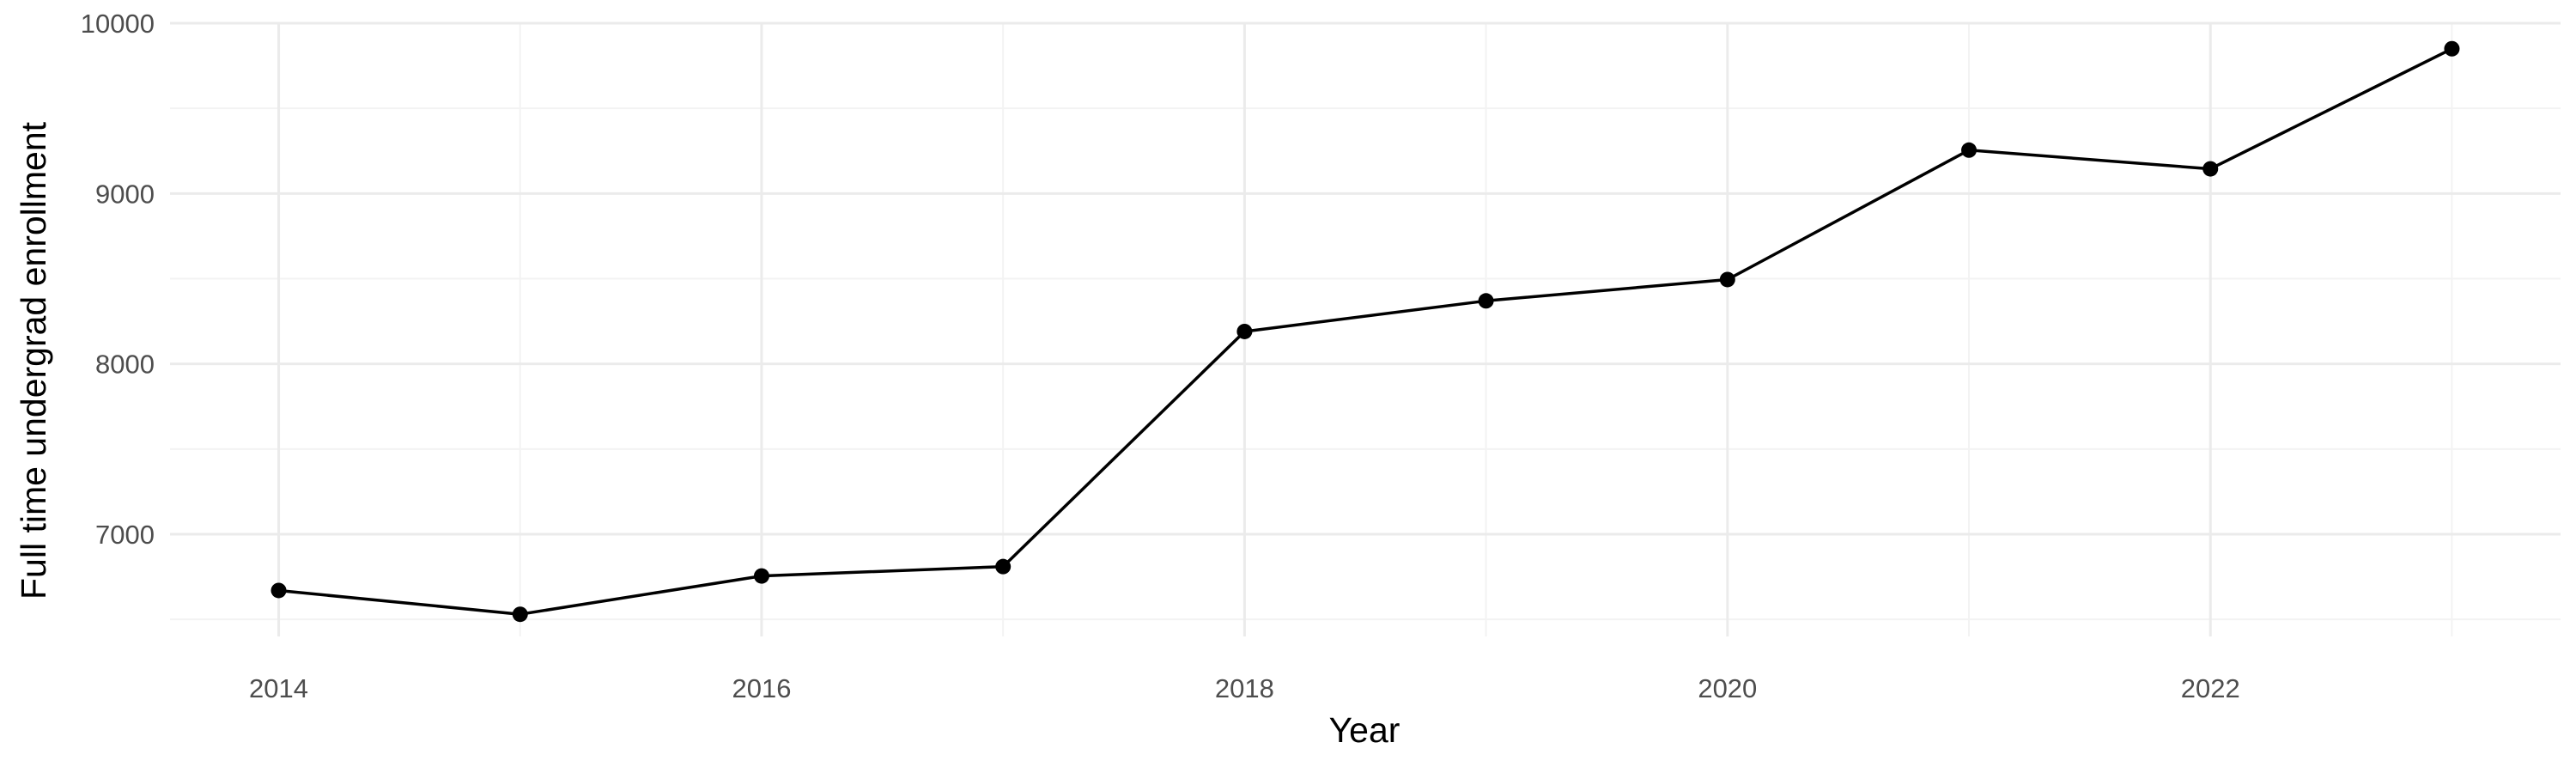  I want to click on x-tick-label: 2020, so click(1727, 688).